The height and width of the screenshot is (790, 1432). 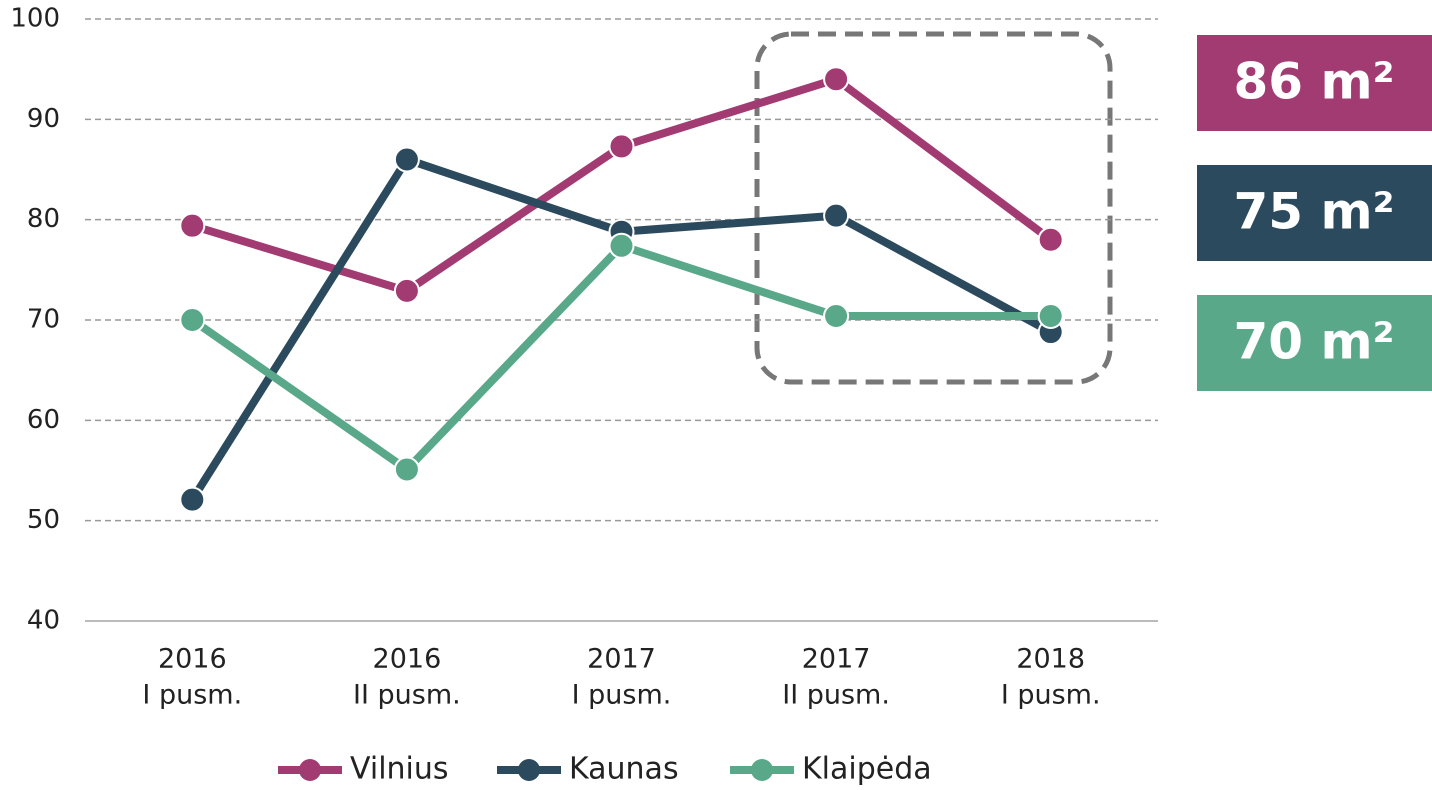 I want to click on legend-label: Vilnius, so click(x=399, y=769).